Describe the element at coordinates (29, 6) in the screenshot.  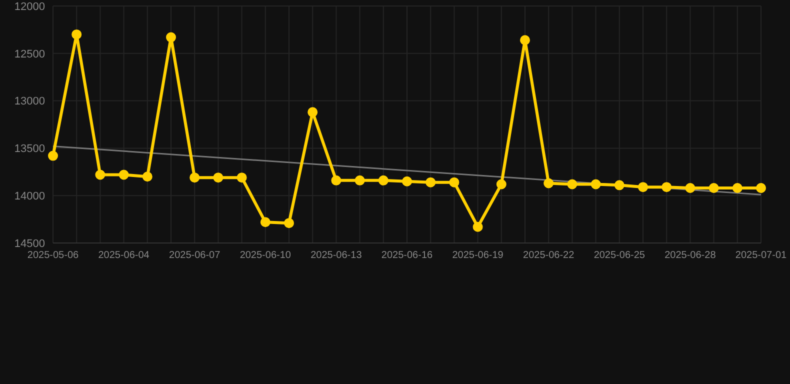
I see `y-tick-label: 12000` at that location.